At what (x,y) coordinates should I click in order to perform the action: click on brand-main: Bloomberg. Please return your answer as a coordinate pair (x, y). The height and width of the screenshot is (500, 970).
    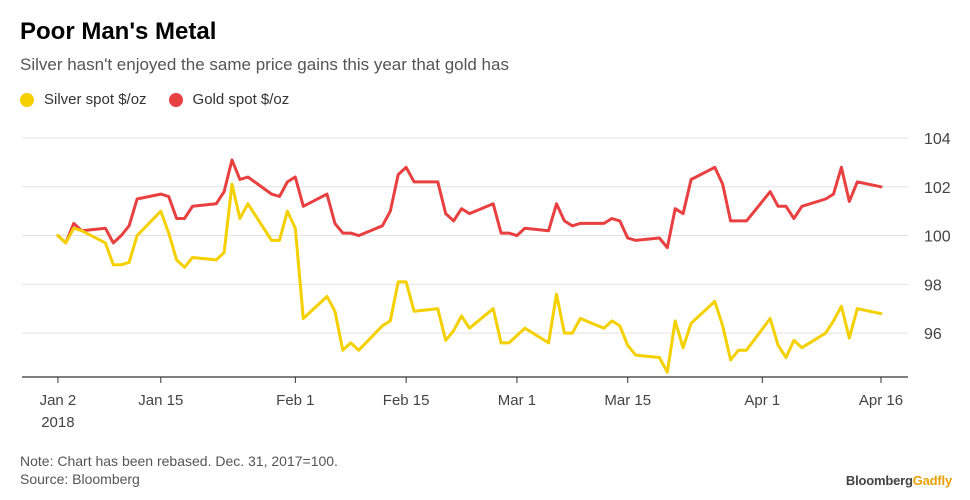
    Looking at the image, I should click on (879, 480).